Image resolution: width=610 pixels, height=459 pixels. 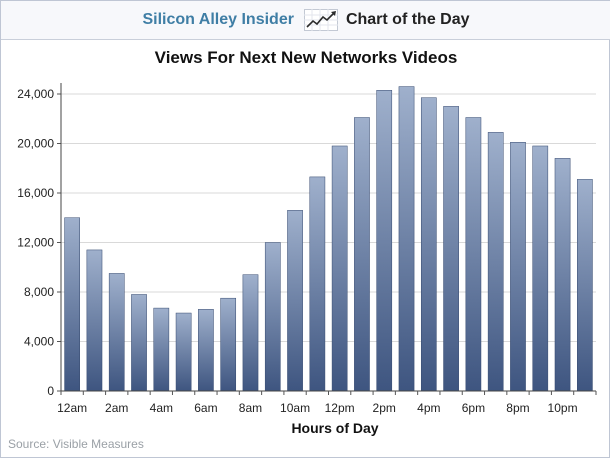 What do you see at coordinates (384, 241) in the screenshot?
I see `bar-2pm` at bounding box center [384, 241].